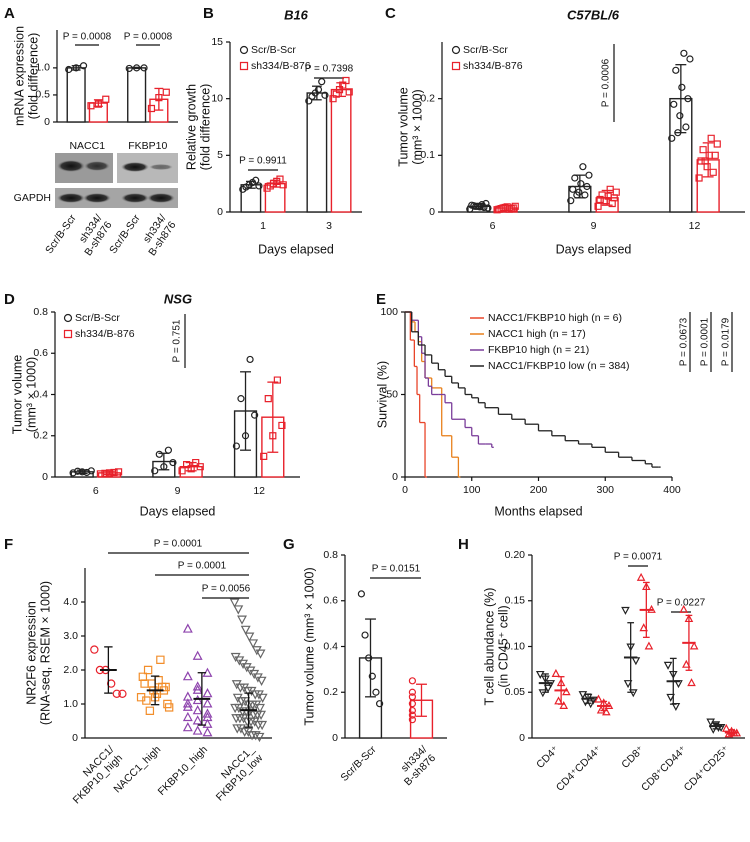 Image resolution: width=750 pixels, height=842 pixels. What do you see at coordinates (160, 235) in the screenshot?
I see `lane-label-group: sh334/B-sh876` at bounding box center [160, 235].